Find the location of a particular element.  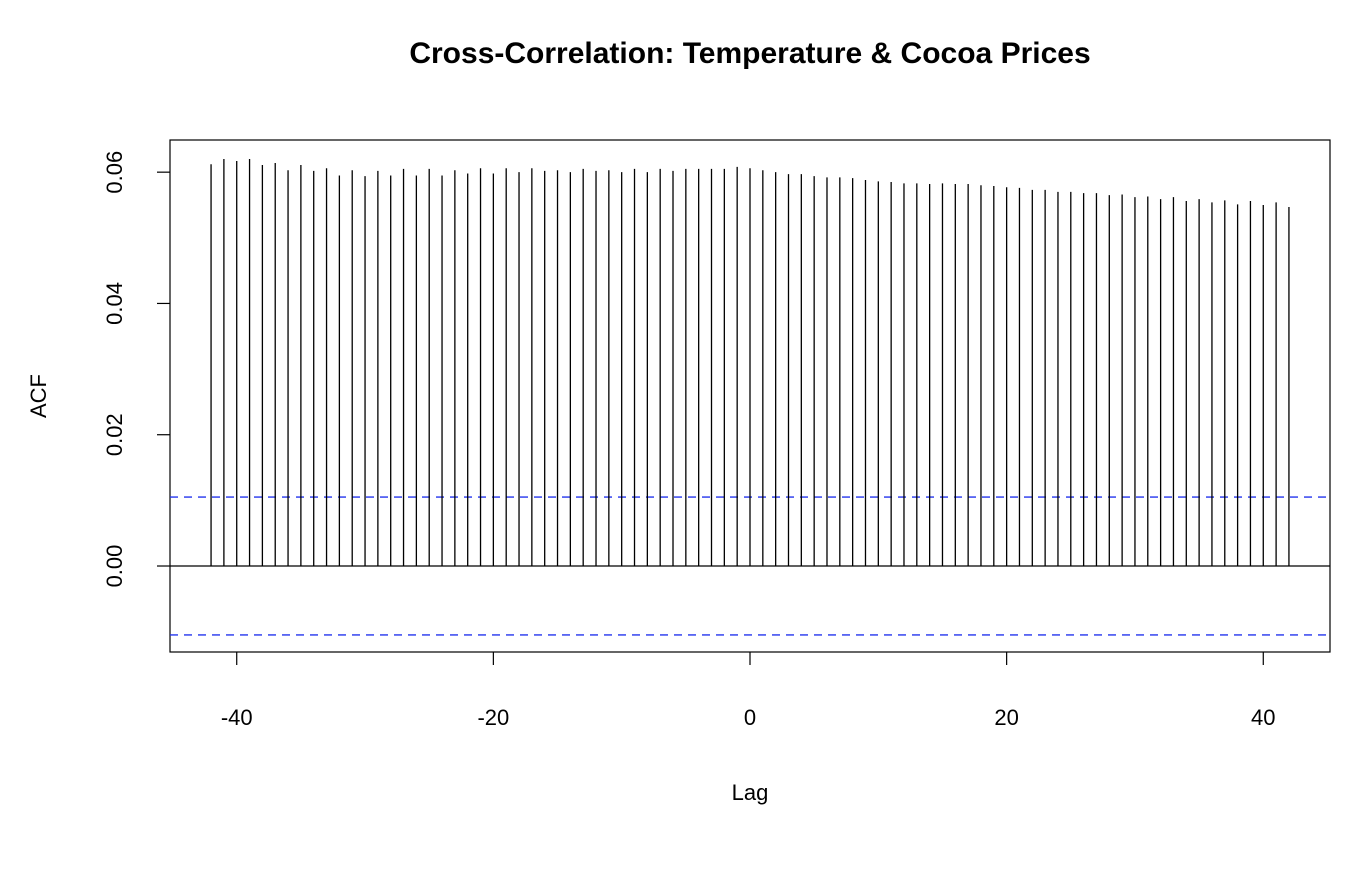

x-tick-label: 20 is located at coordinates (1006, 717).